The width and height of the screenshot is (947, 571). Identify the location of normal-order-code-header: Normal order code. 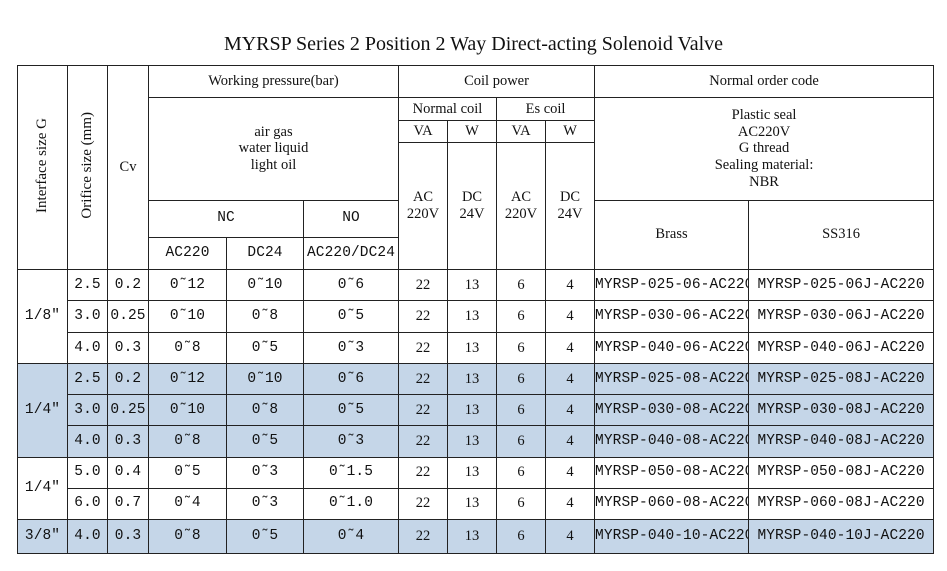
(764, 82).